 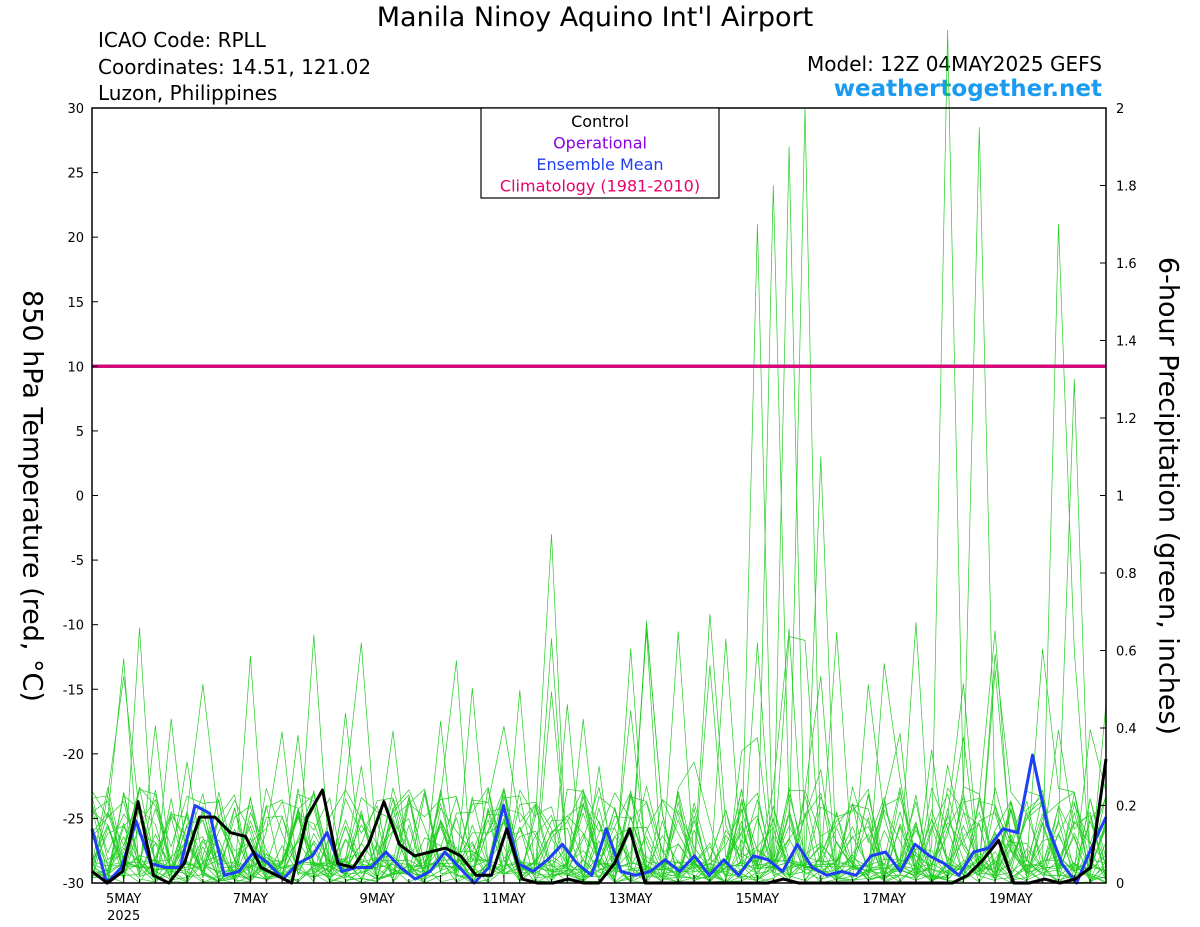 I want to click on x-tick-label: 17MAY, so click(x=884, y=899).